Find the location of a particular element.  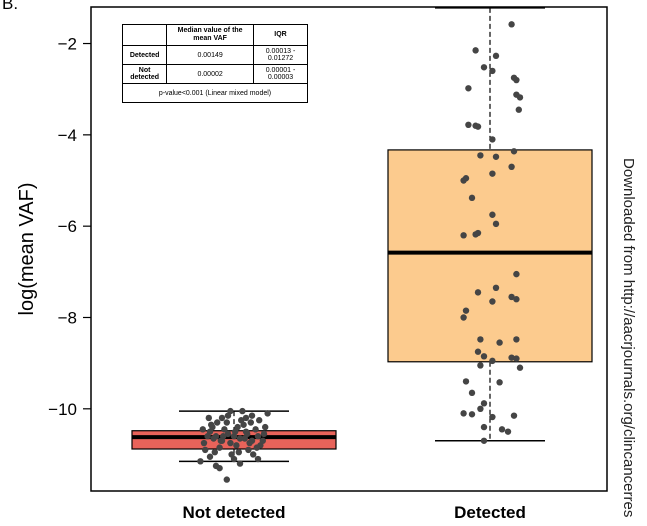

x-category-label: Not detected is located at coordinates (234, 512).